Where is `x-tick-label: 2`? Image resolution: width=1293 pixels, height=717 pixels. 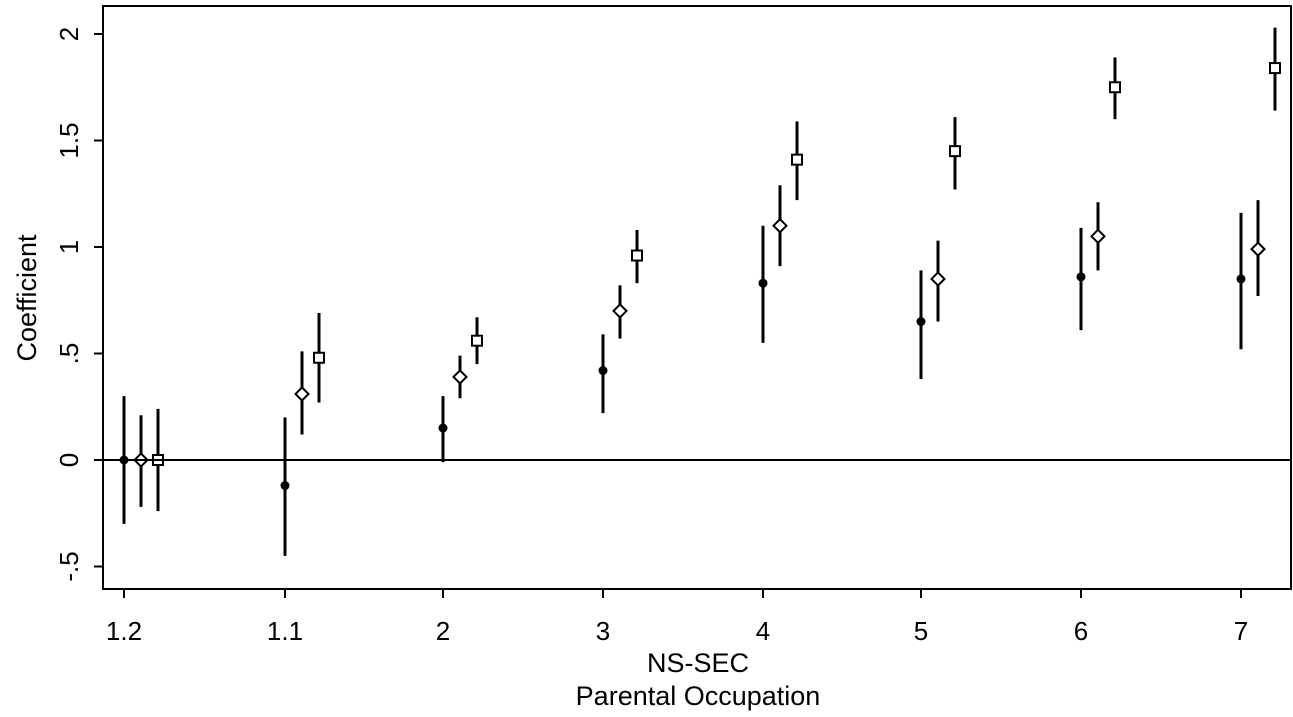 x-tick-label: 2 is located at coordinates (443, 631).